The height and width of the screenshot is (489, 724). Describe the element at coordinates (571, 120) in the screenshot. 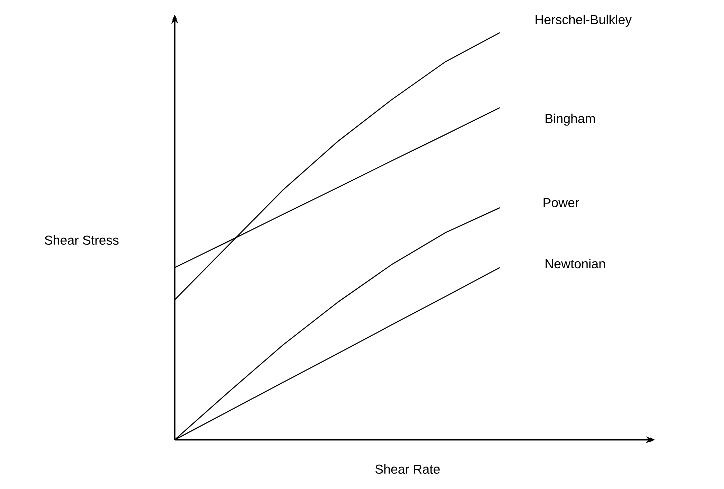

I see `text: Bingham` at that location.